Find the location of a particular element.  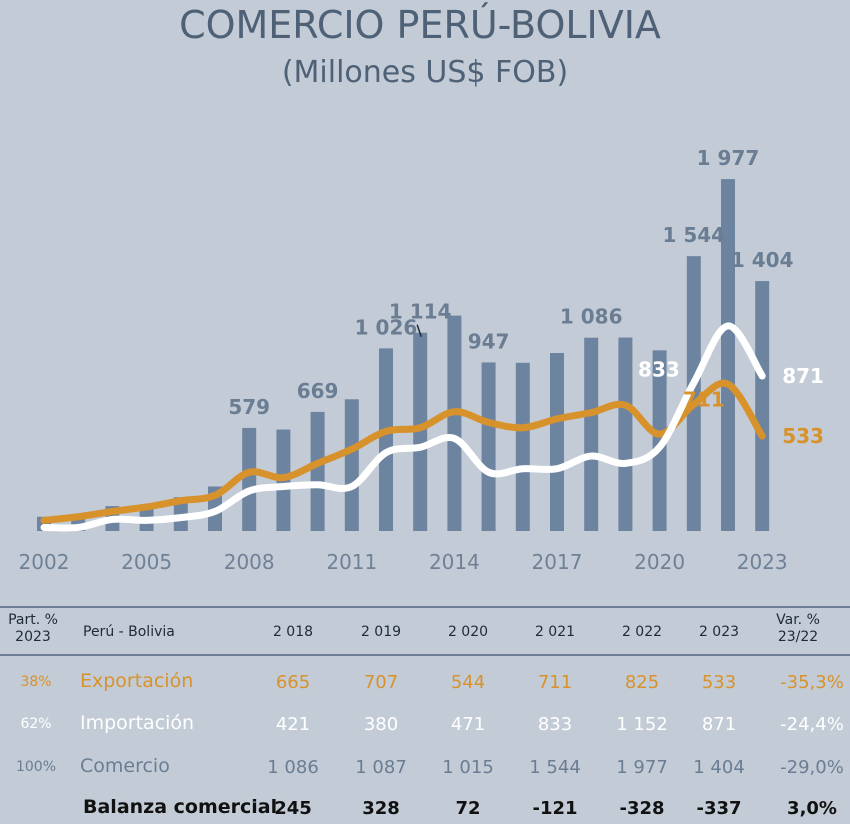

row-value: 544 is located at coordinates (468, 682).